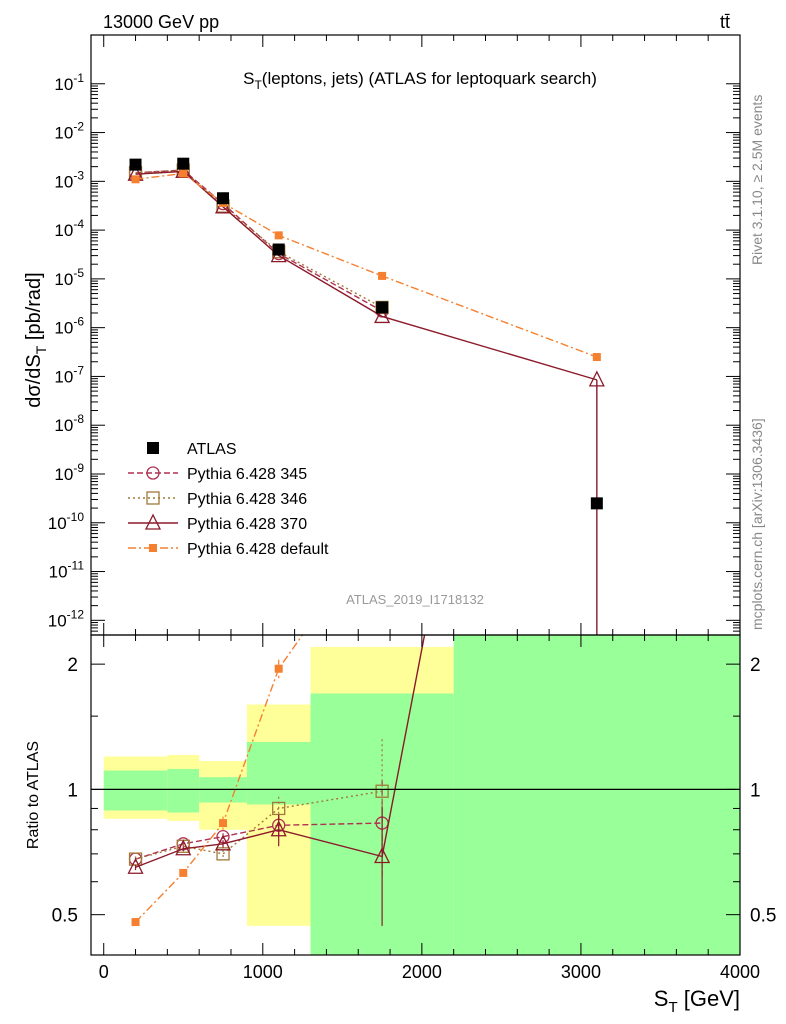 Image resolution: width=786 pixels, height=1024 pixels. What do you see at coordinates (36, 339) in the screenshot?
I see `y-axis-label-main: dσ/dST [pb/rad]` at bounding box center [36, 339].